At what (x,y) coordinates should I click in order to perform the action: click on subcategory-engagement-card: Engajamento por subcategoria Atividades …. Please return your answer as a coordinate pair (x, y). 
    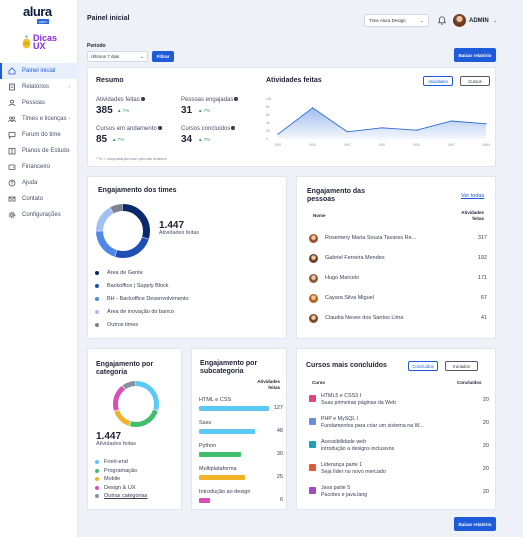
    Looking at the image, I should click on (239, 429).